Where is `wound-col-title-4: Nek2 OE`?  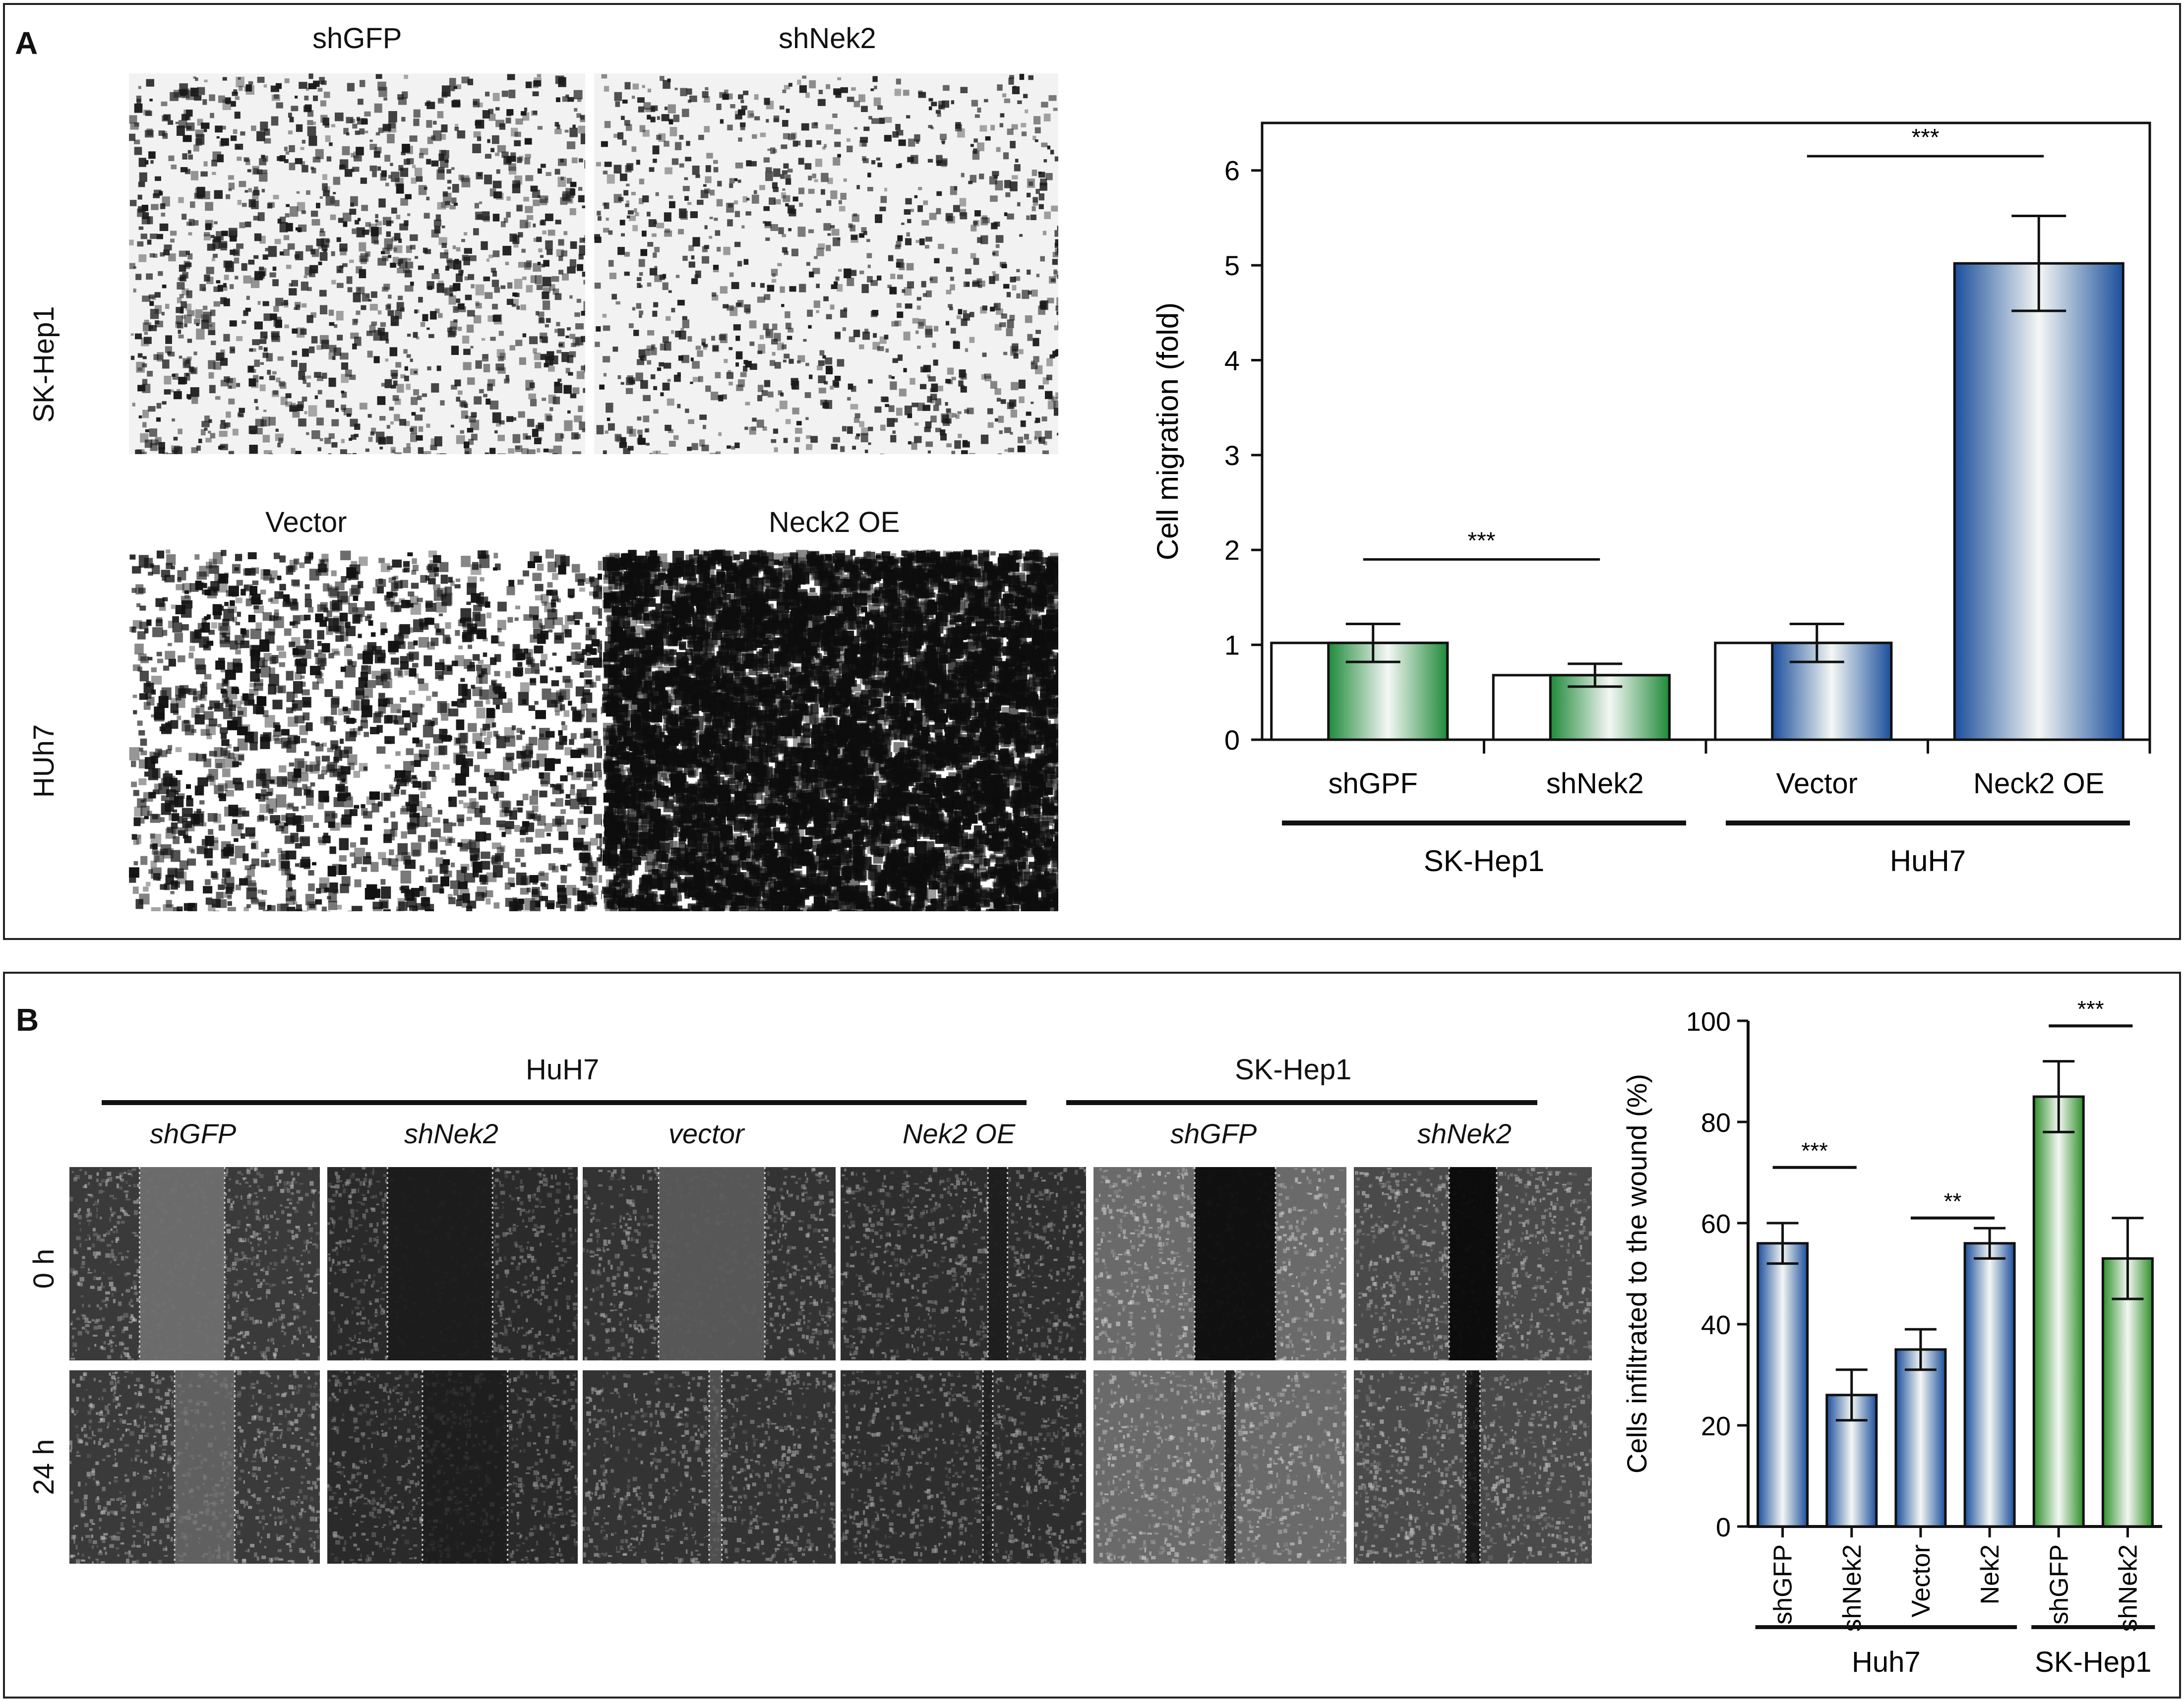 wound-col-title-4: Nek2 OE is located at coordinates (959, 1133).